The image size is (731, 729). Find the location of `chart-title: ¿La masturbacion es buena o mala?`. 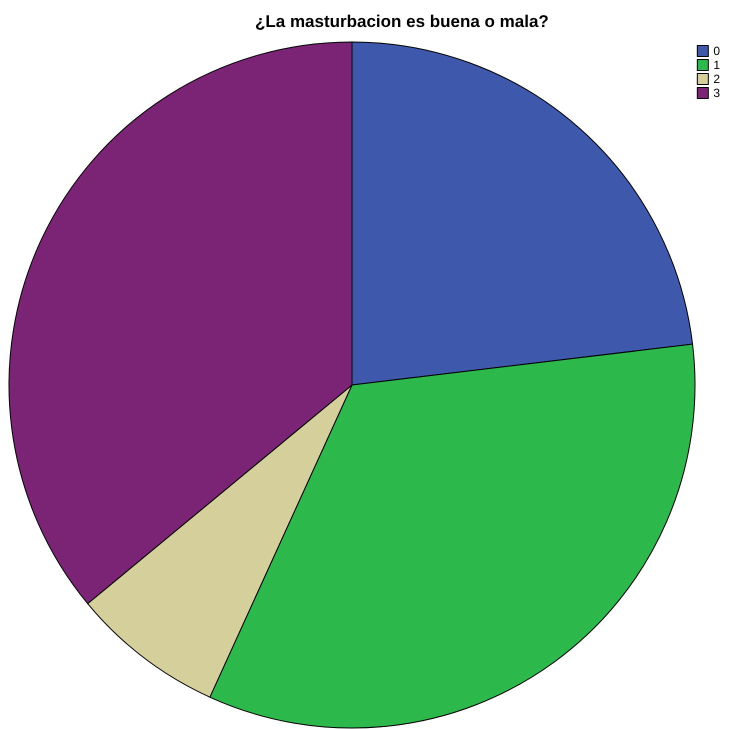

chart-title: ¿La masturbacion es buena o mala? is located at coordinates (402, 21).